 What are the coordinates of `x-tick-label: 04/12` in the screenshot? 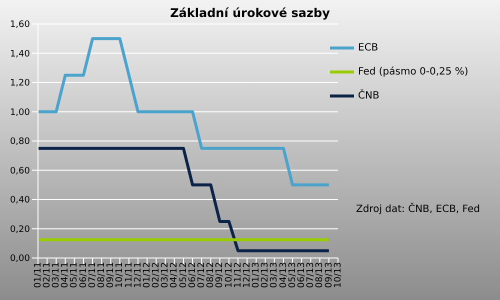 It's located at (175, 275).